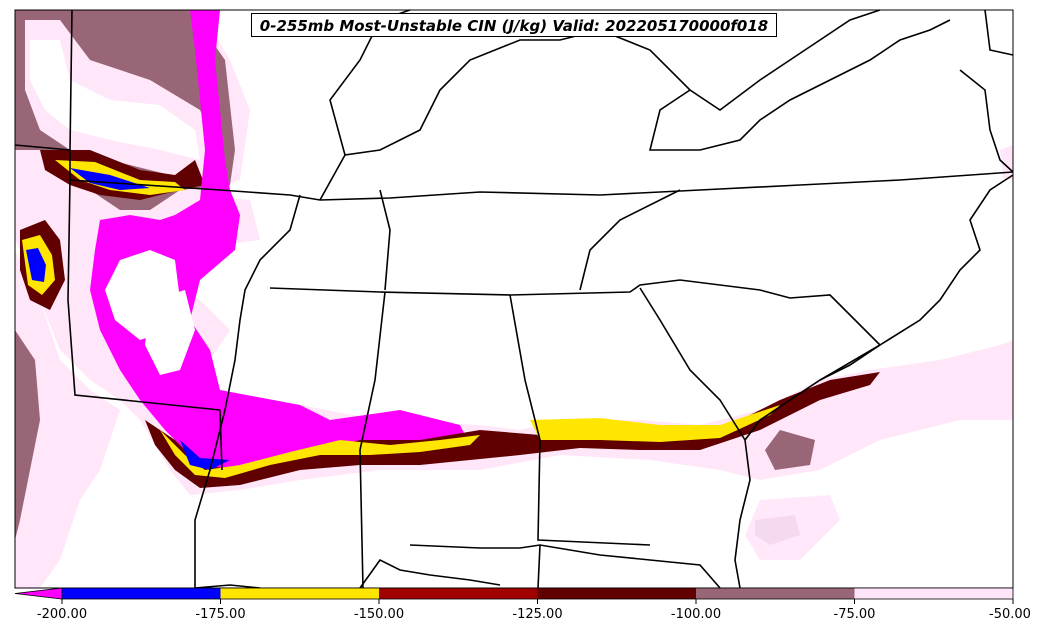 The image size is (1044, 633). What do you see at coordinates (379, 614) in the screenshot?
I see `colorbar-tick-label: -150.00` at bounding box center [379, 614].